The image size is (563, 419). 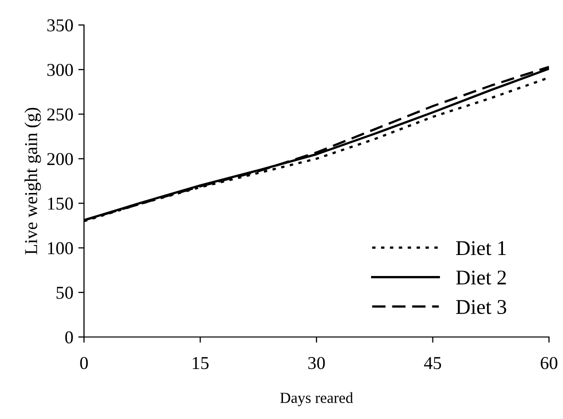 I want to click on y-tick-label: 200, so click(x=60, y=159).